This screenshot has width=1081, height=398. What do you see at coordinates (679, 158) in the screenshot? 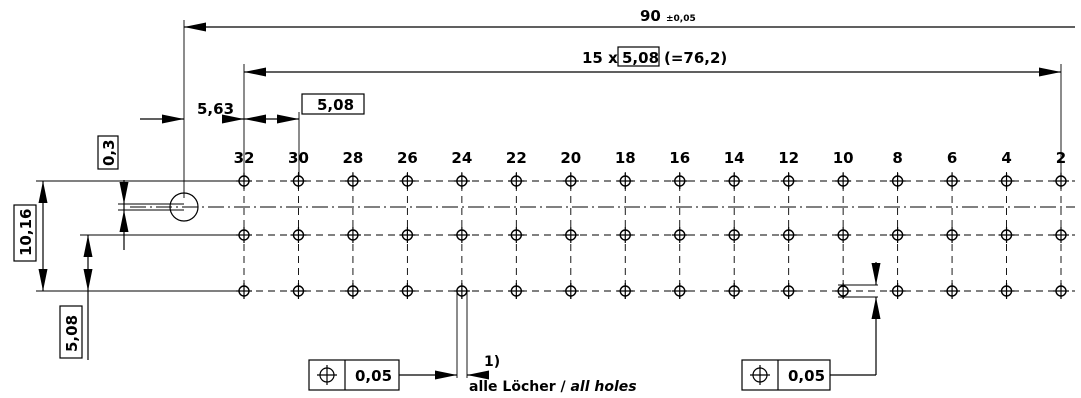
I see `pin-label: 16` at bounding box center [679, 158].